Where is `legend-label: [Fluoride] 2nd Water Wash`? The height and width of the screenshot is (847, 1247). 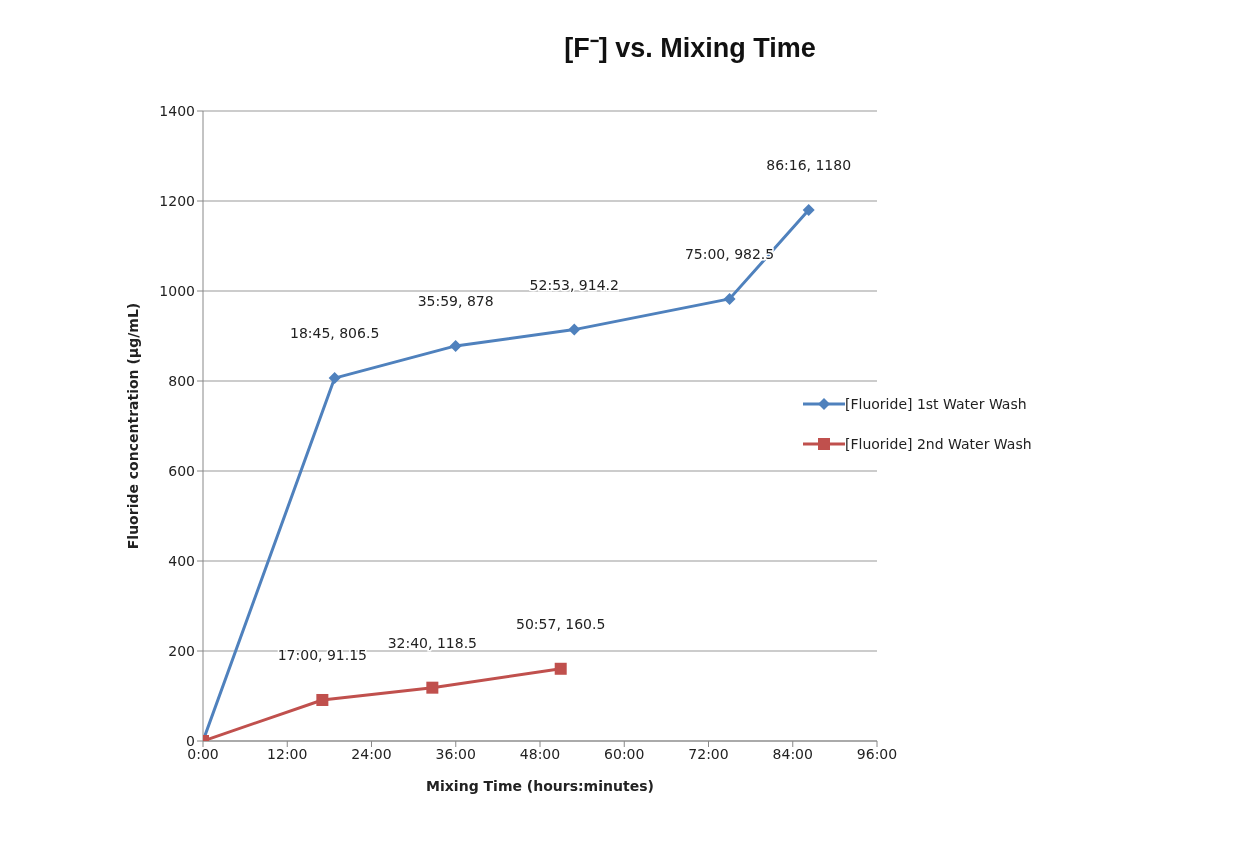 legend-label: [Fluoride] 2nd Water Wash is located at coordinates (938, 444).